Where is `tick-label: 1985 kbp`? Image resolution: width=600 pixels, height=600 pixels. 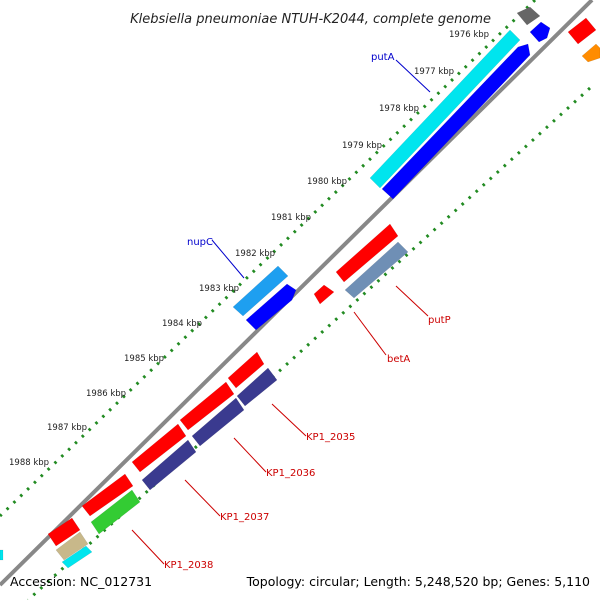
tick-label: 1985 kbp is located at coordinates (144, 359).